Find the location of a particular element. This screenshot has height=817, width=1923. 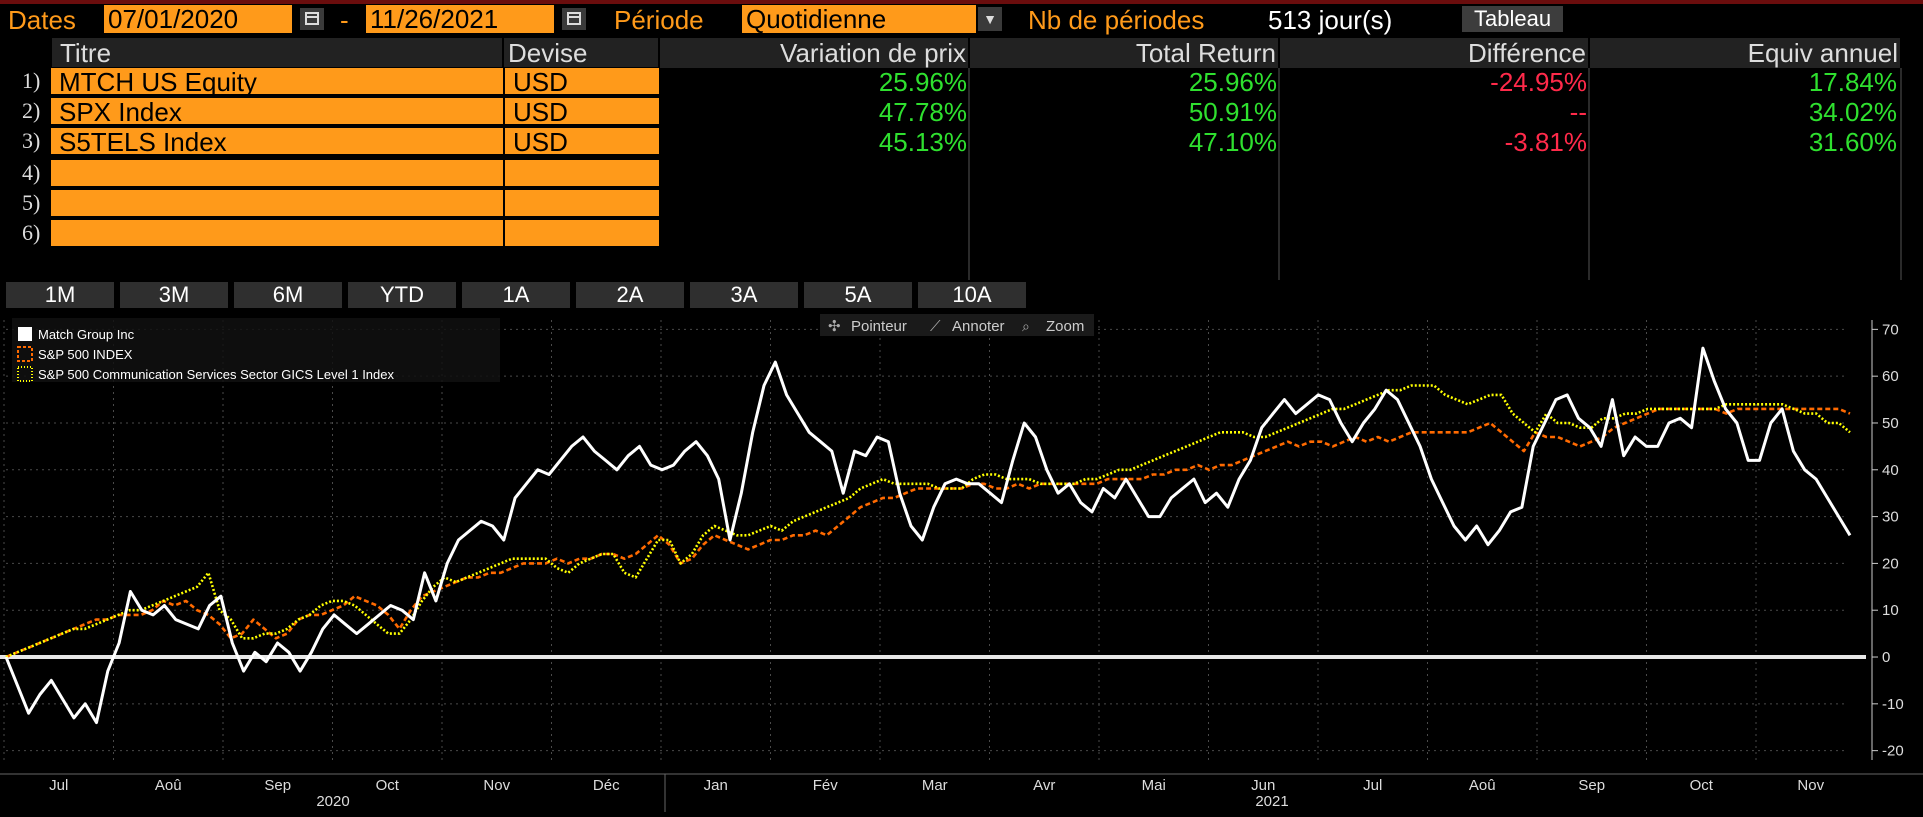

column-header-currency: Devise is located at coordinates (581, 53).